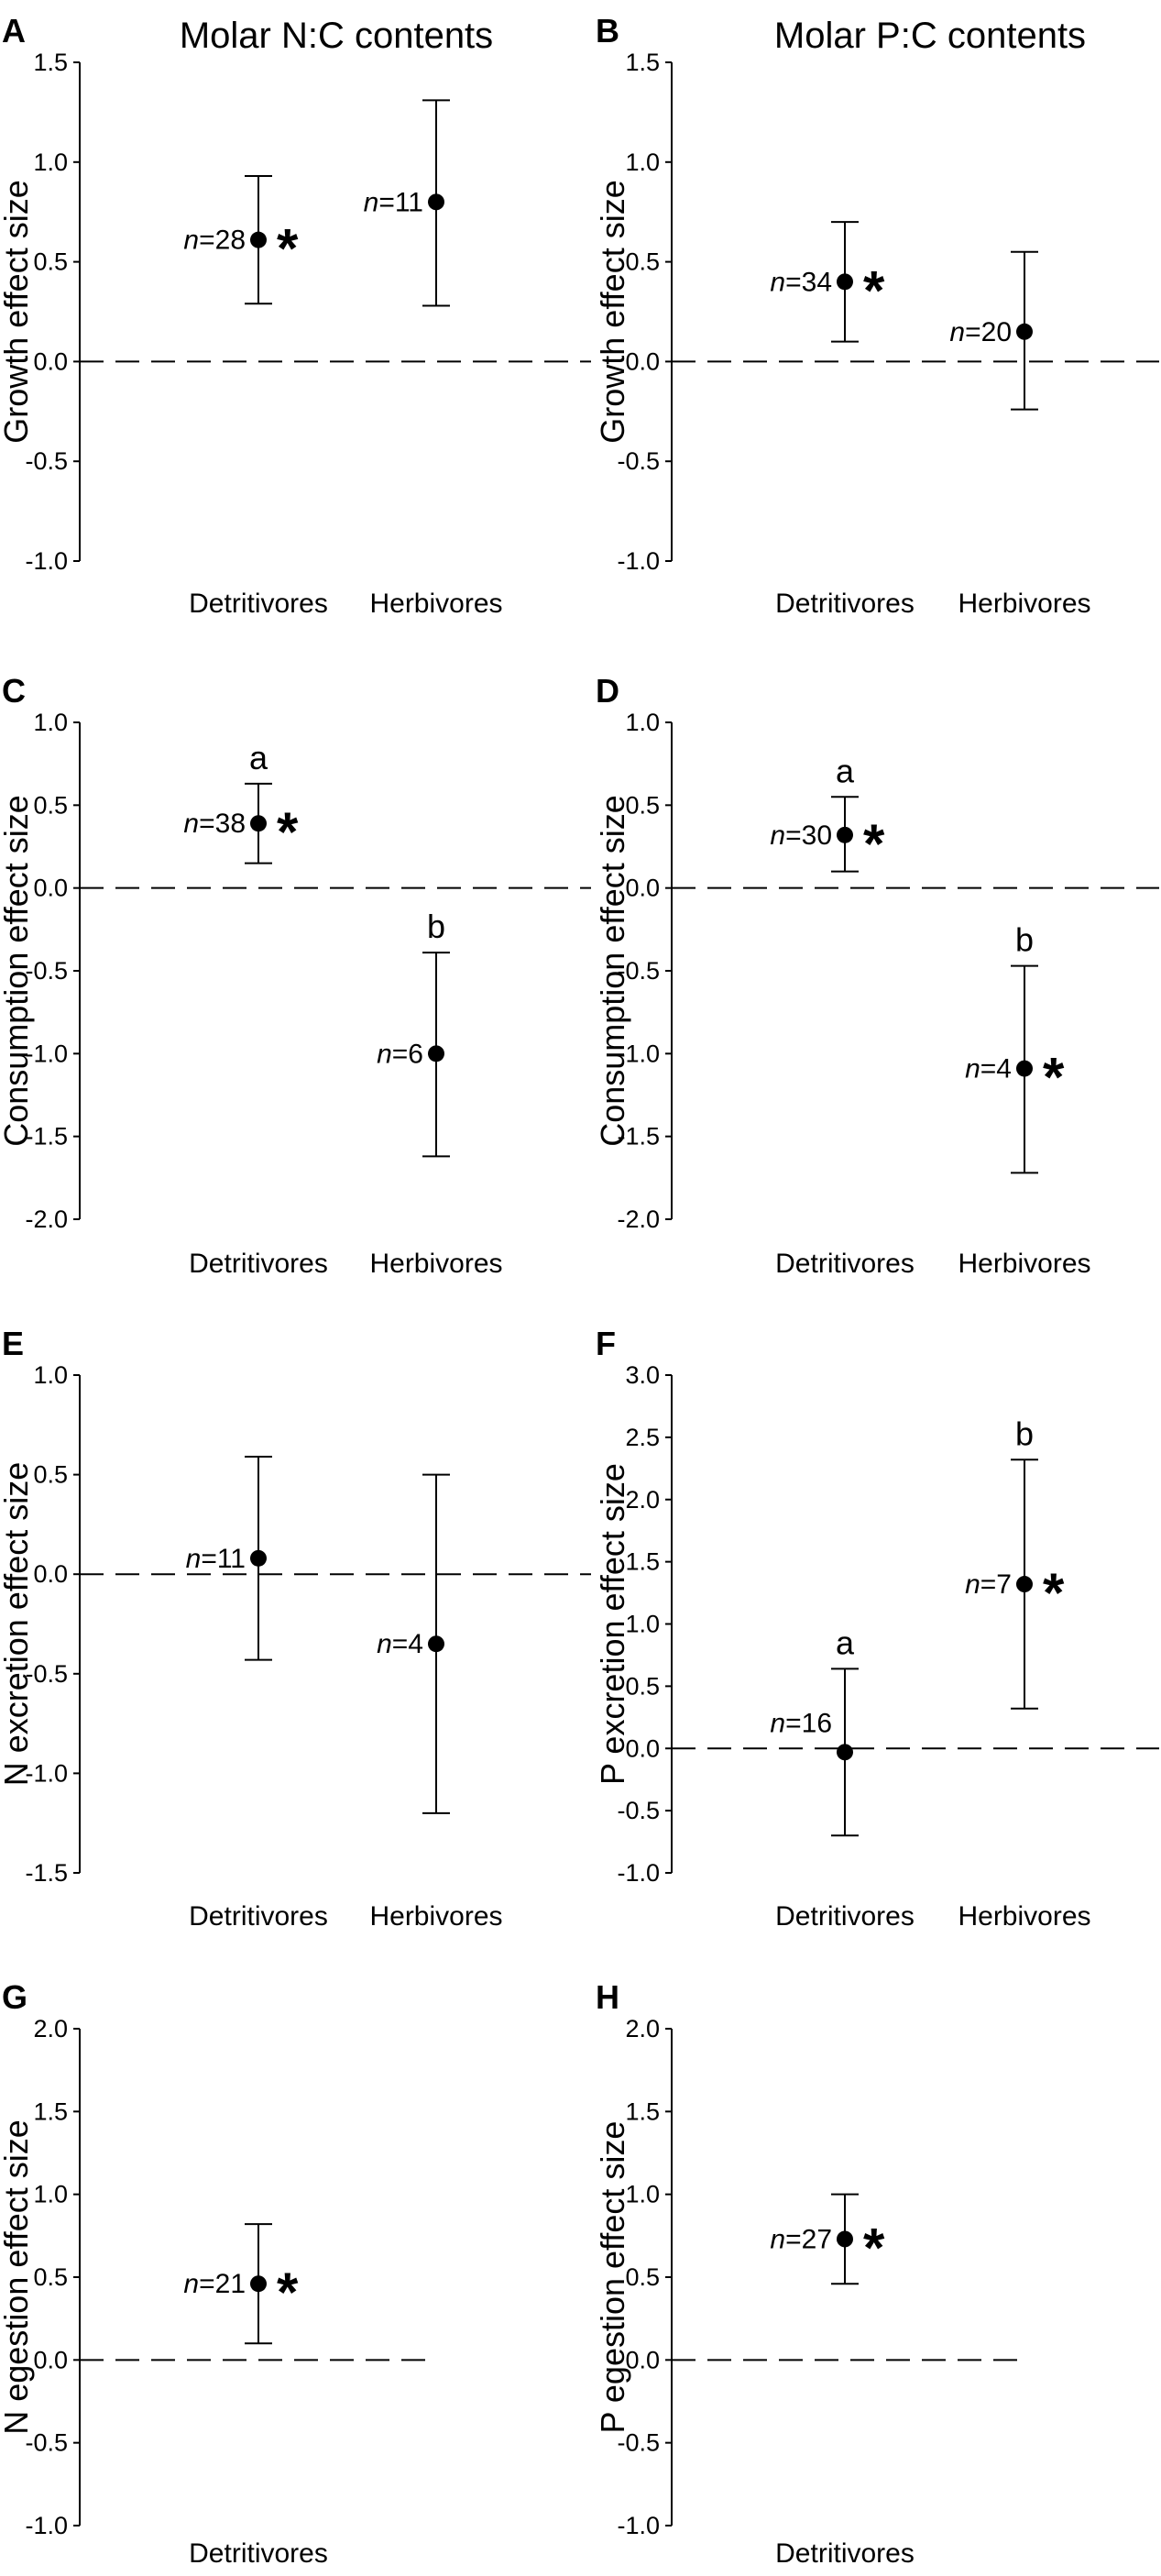 The width and height of the screenshot is (1161, 2576). I want to click on panel-f-ytick-label: 2.5, so click(642, 1437).